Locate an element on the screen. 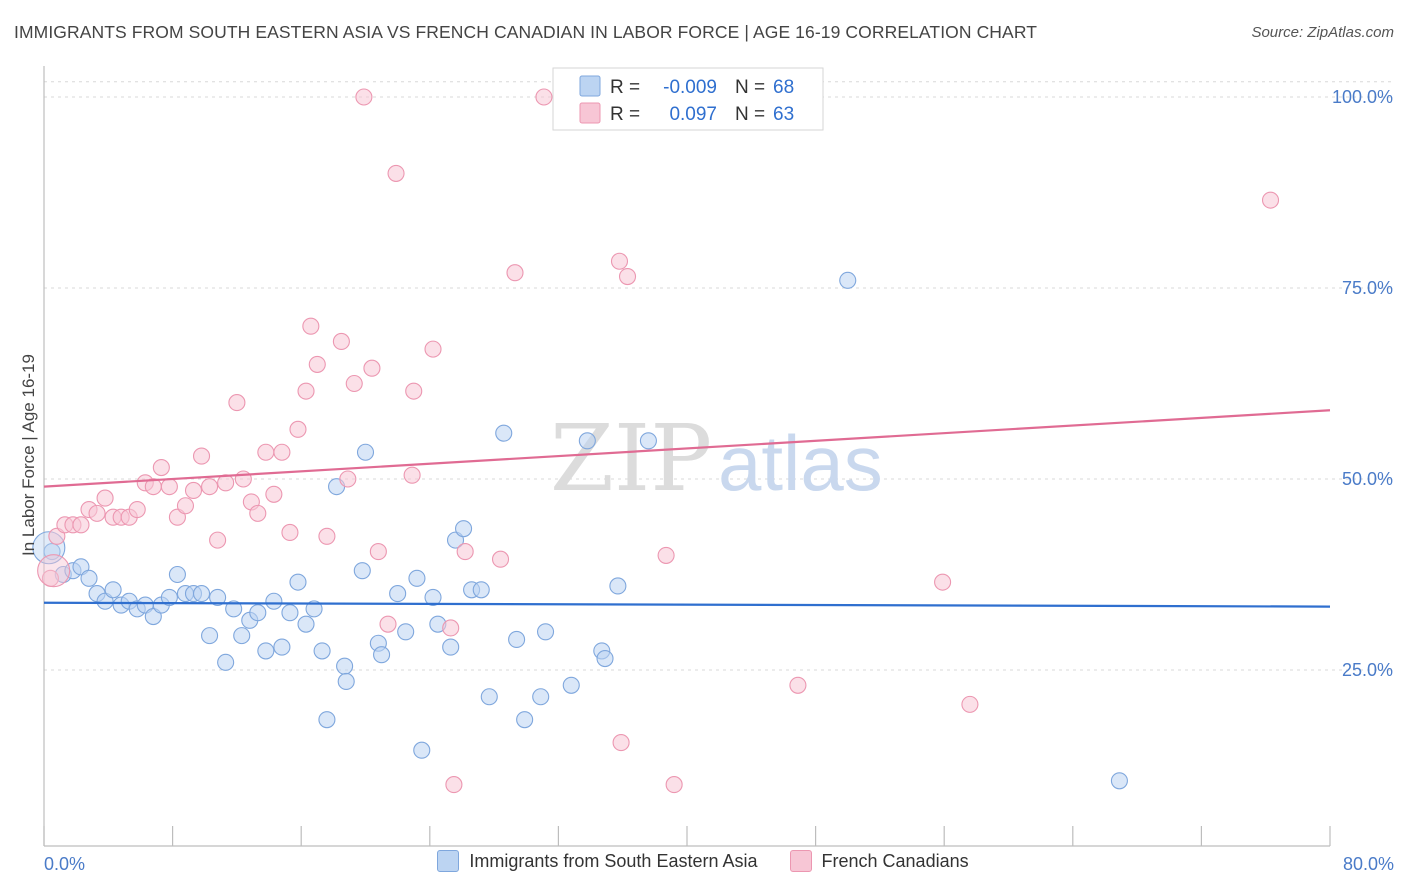 The height and width of the screenshot is (892, 1406). y-tick-label-25: 25.0% is located at coordinates (1367, 670).